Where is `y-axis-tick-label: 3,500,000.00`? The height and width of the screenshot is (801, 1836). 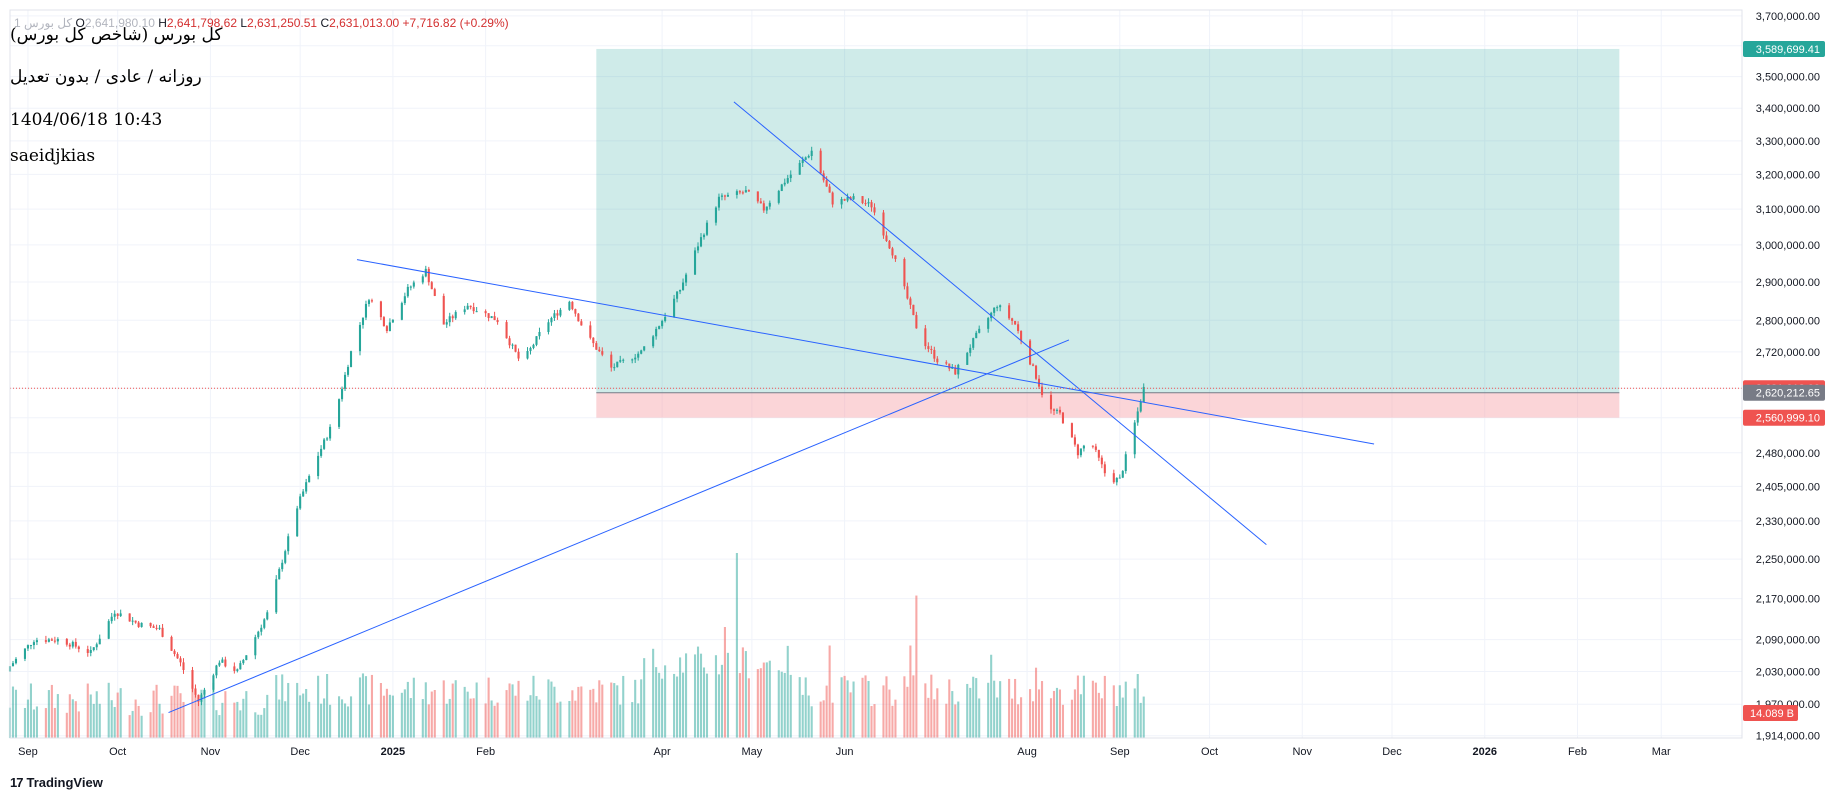
y-axis-tick-label: 3,500,000.00 is located at coordinates (1788, 78).